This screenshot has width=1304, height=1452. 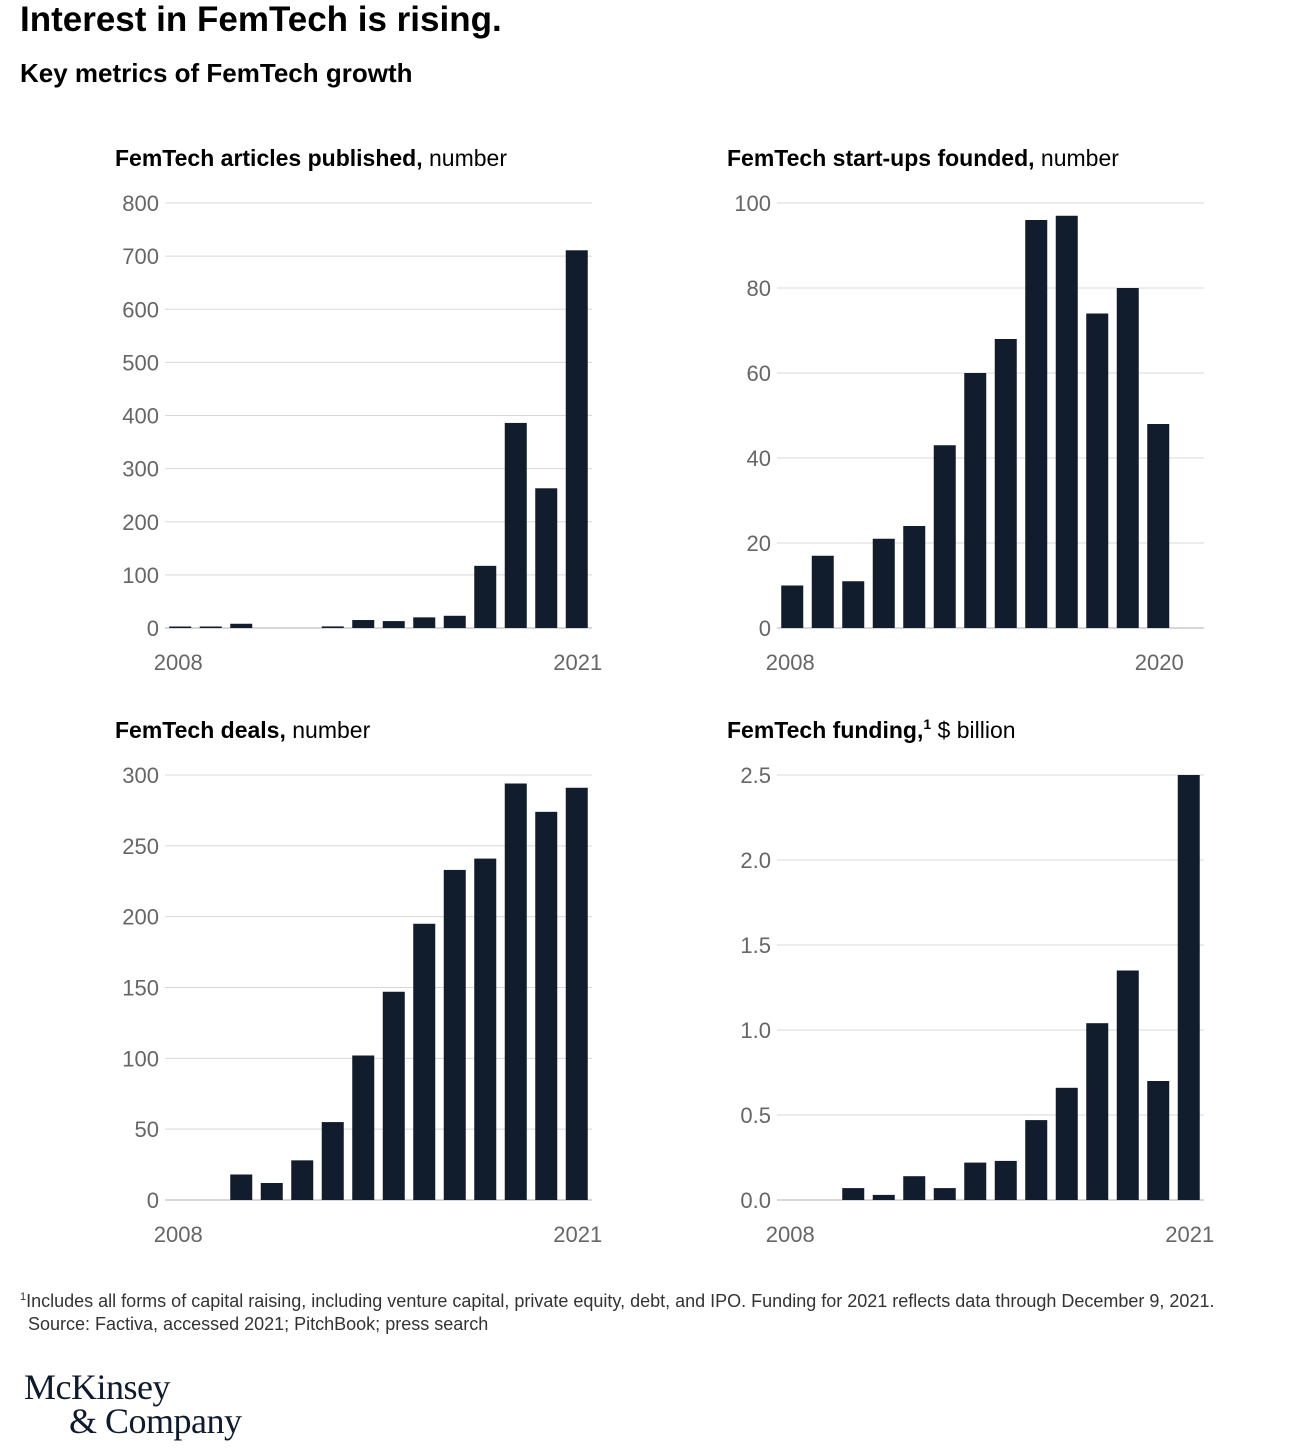 I want to click on y-tick-label: 0.0, so click(x=755, y=1200).